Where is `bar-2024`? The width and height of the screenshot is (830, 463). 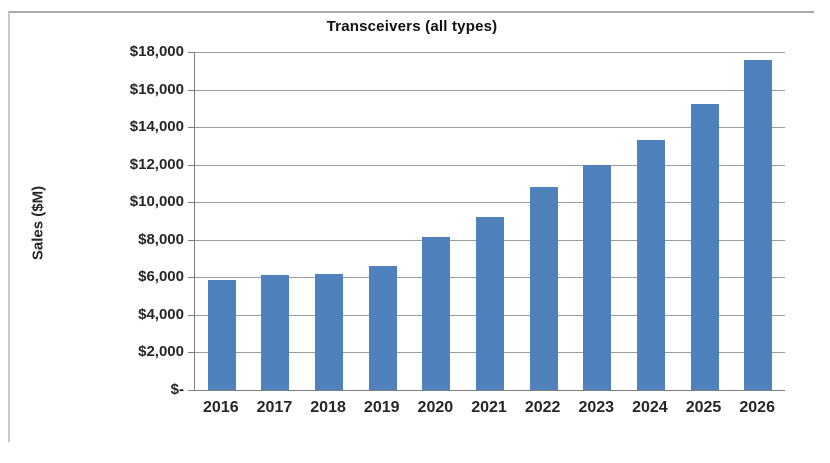
bar-2024 is located at coordinates (650, 265).